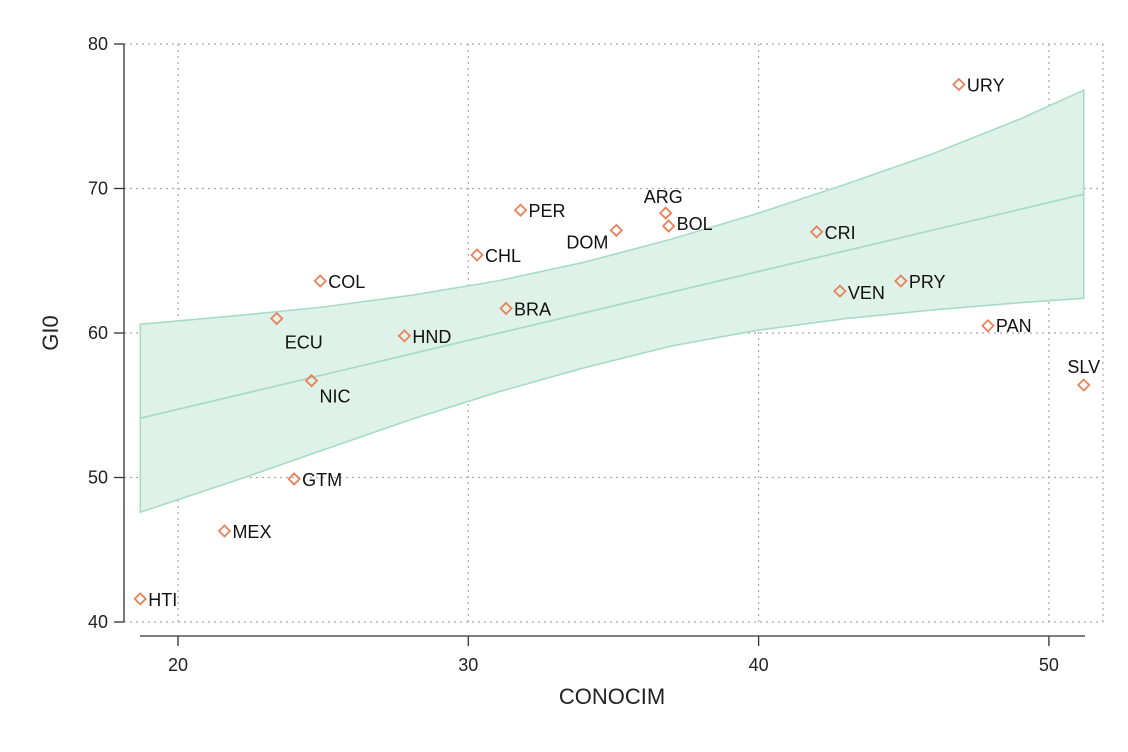 This screenshot has height=752, width=1128. What do you see at coordinates (695, 224) in the screenshot?
I see `point-label-BOL: BOL` at bounding box center [695, 224].